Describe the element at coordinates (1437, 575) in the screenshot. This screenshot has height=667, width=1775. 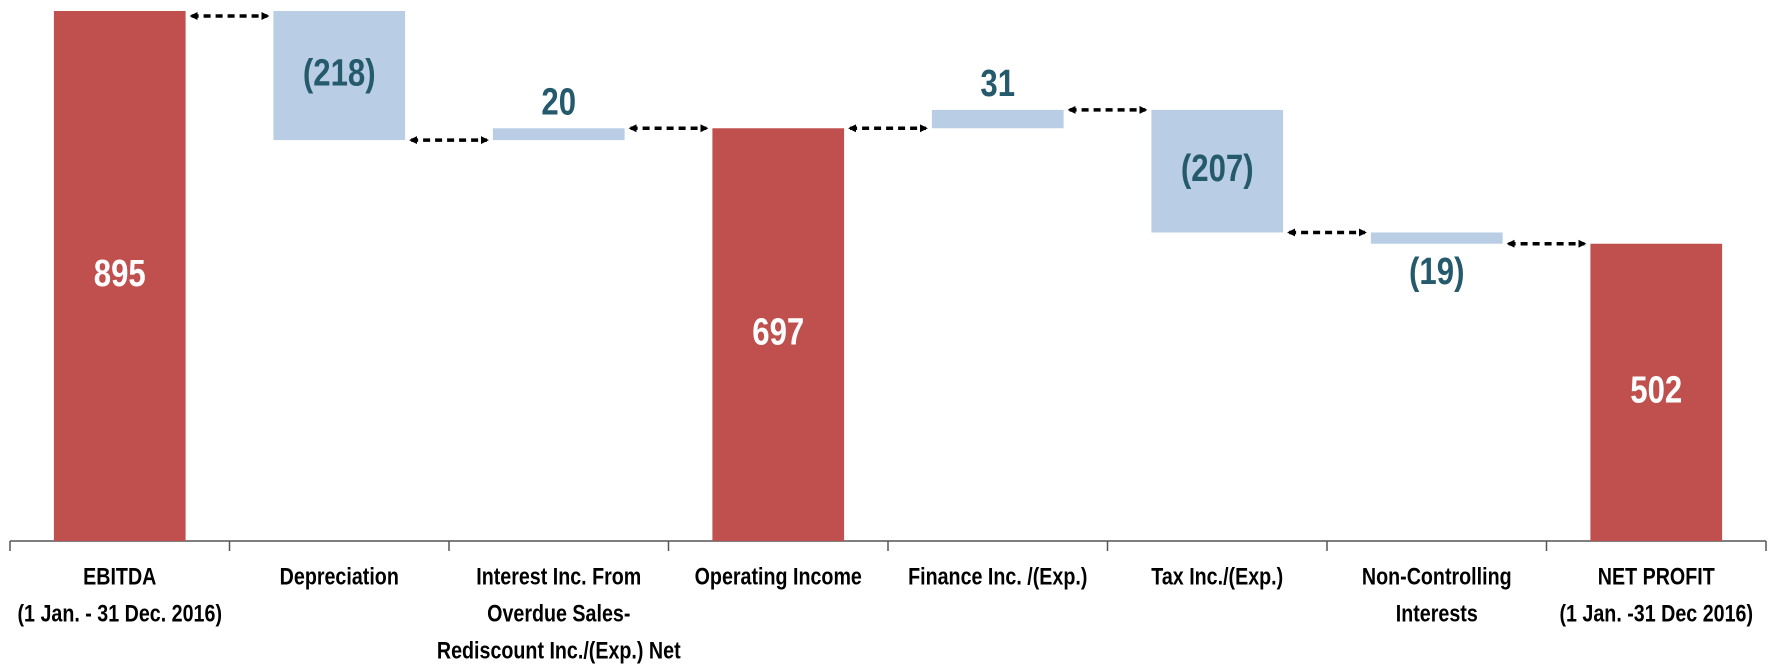
I see `x-tick-label: Non-Controlling` at that location.